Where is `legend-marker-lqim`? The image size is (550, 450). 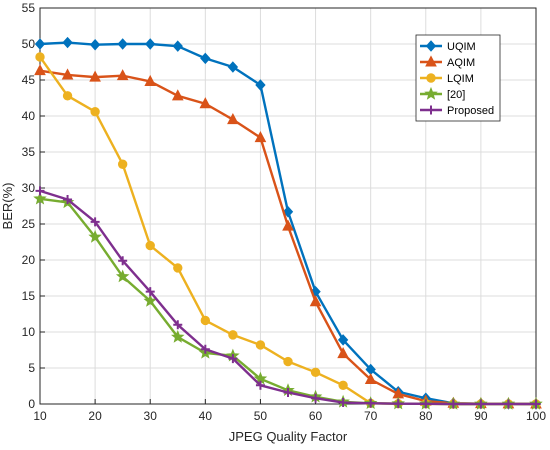 legend-marker-lqim is located at coordinates (431, 78).